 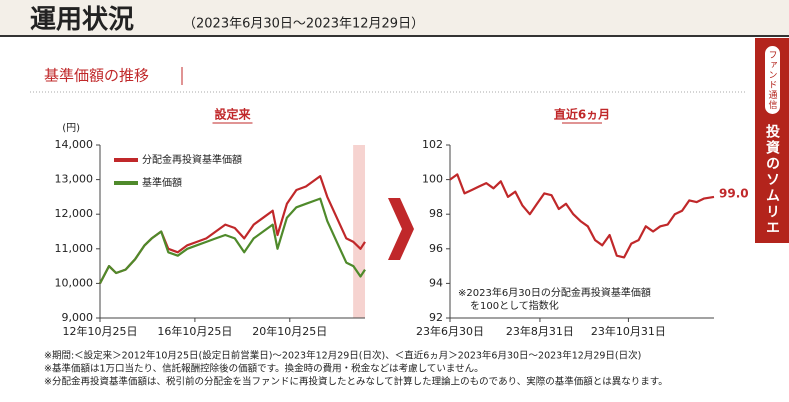 I want to click on legend-label: 基準価額, so click(x=162, y=182).